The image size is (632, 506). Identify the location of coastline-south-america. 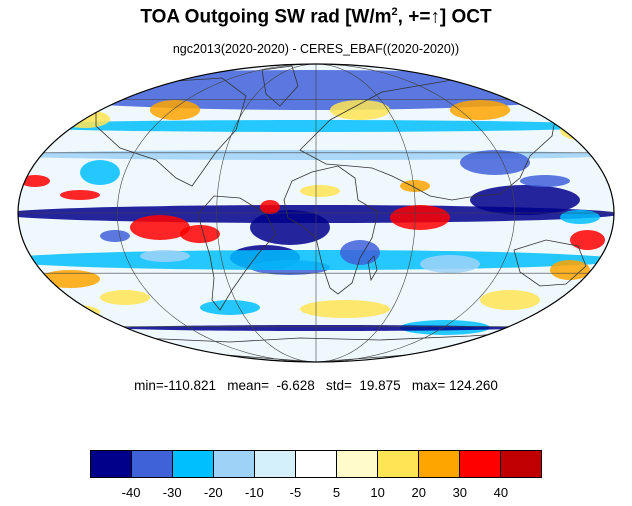
(237, 253).